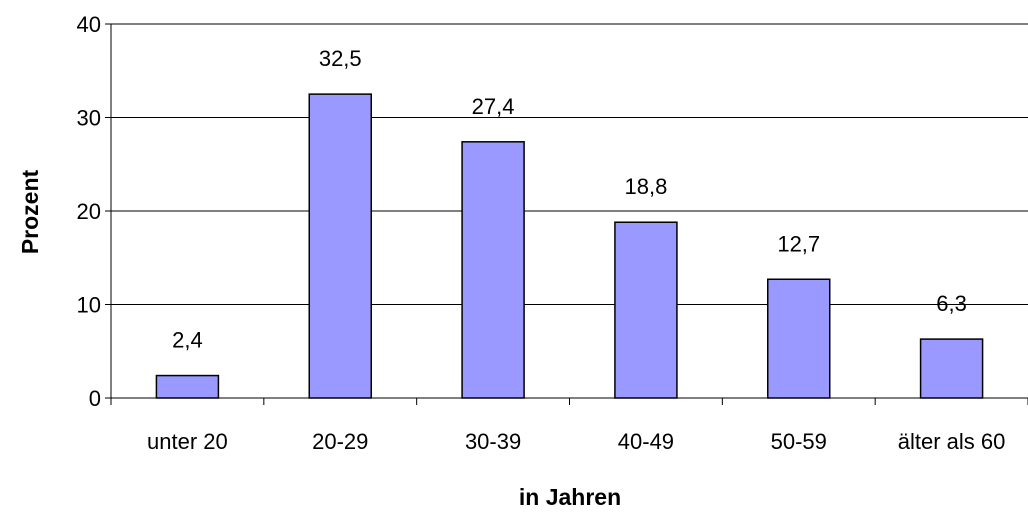 This screenshot has width=1028, height=518. What do you see at coordinates (187, 340) in the screenshot?
I see `data-label: 2,4` at bounding box center [187, 340].